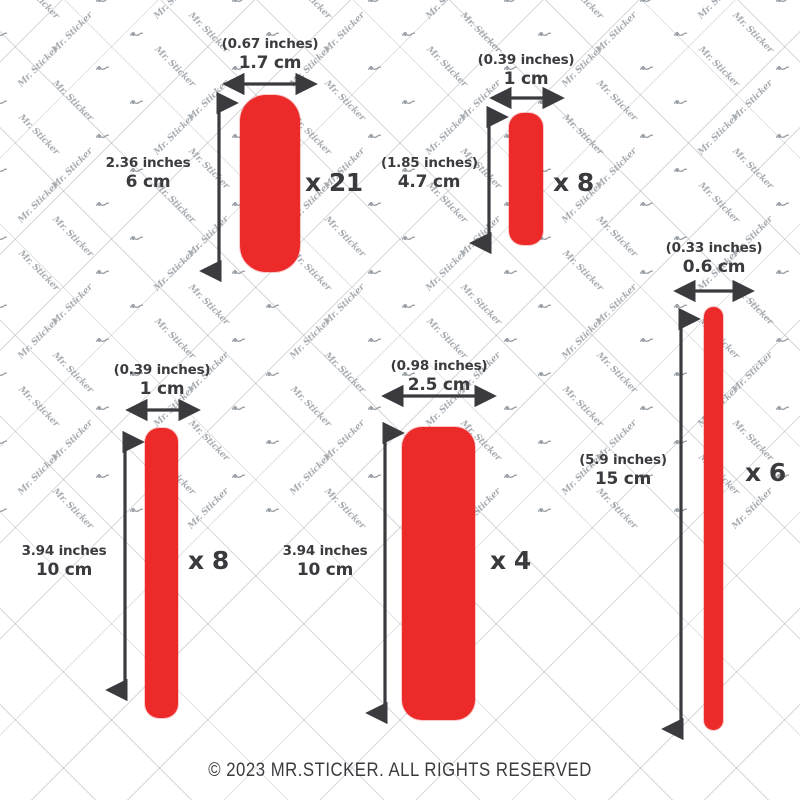 The width and height of the screenshot is (800, 800). I want to click on width-cm-text: 2.5 cm, so click(439, 385).